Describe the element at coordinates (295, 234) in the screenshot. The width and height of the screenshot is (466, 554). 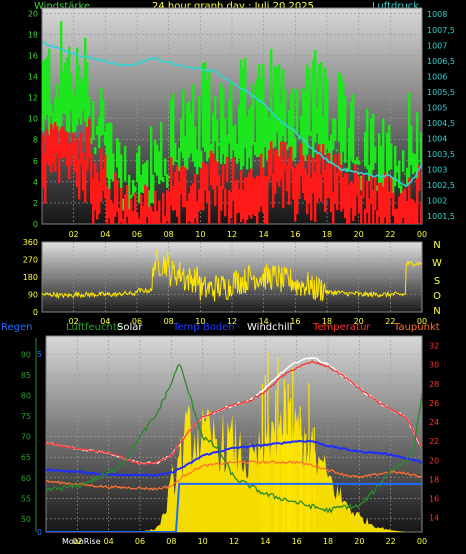
I see `x-tick-16: 16` at that location.